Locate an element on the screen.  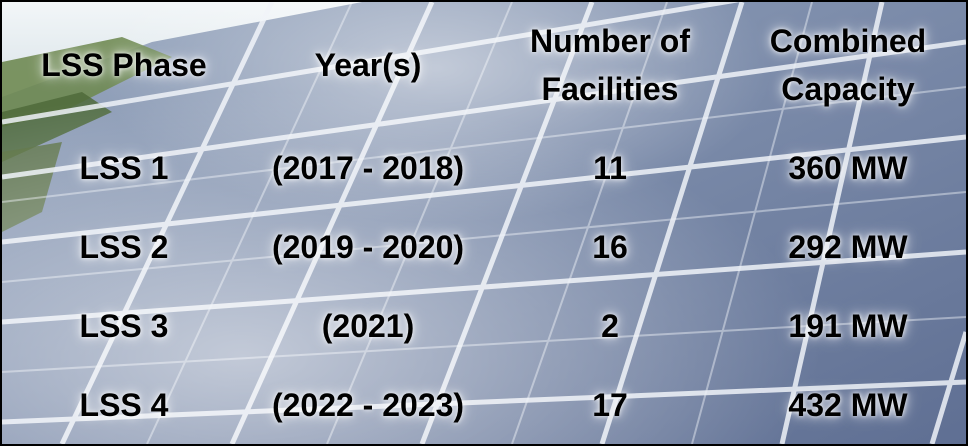
header-facilities-line1: Number of is located at coordinates (610, 41).